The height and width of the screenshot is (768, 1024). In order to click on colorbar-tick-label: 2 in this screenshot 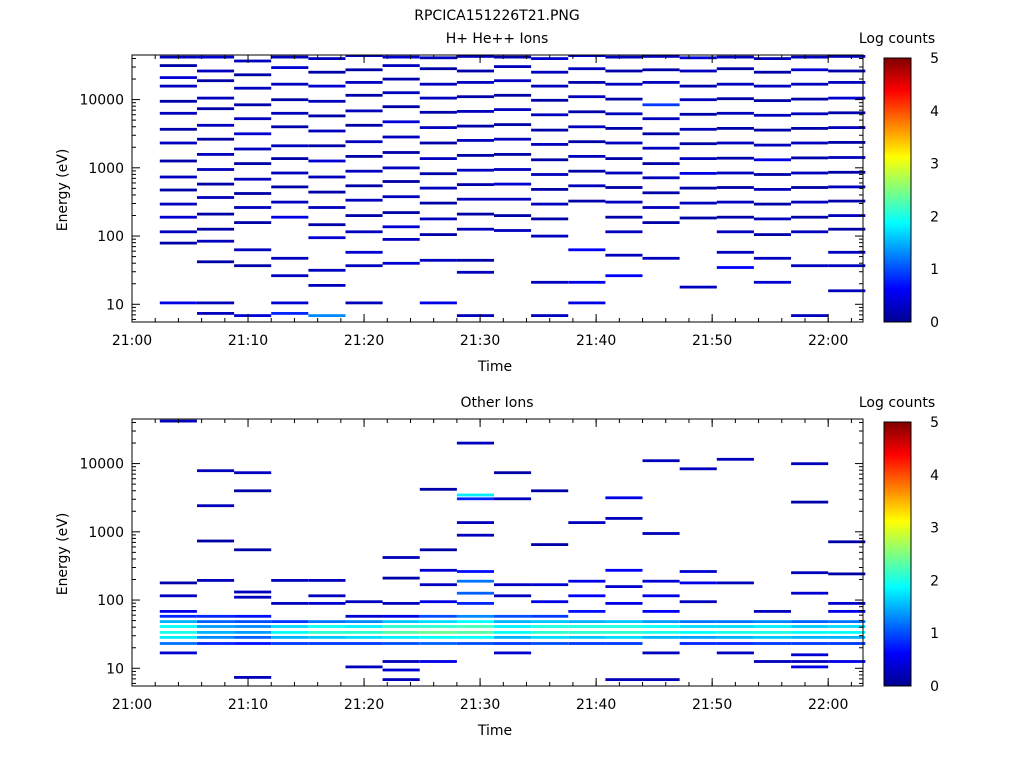, I will do `click(934, 581)`.